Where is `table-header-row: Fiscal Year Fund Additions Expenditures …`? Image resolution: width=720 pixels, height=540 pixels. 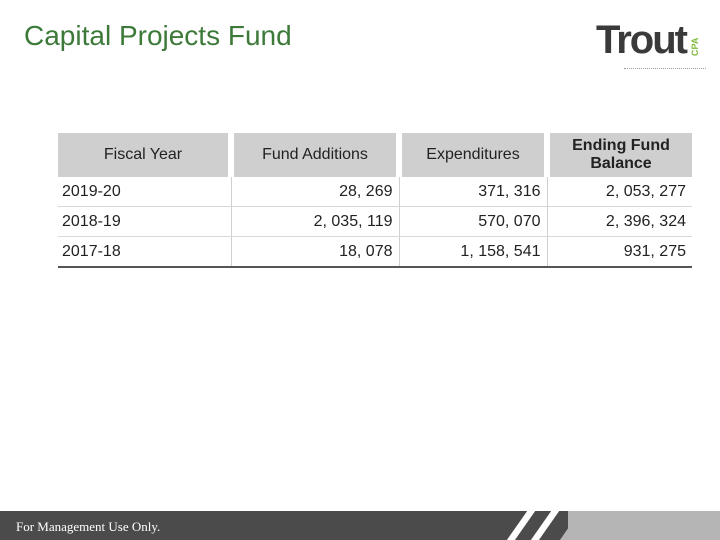
table-header-row: Fiscal Year Fund Additions Expenditures … is located at coordinates (375, 155).